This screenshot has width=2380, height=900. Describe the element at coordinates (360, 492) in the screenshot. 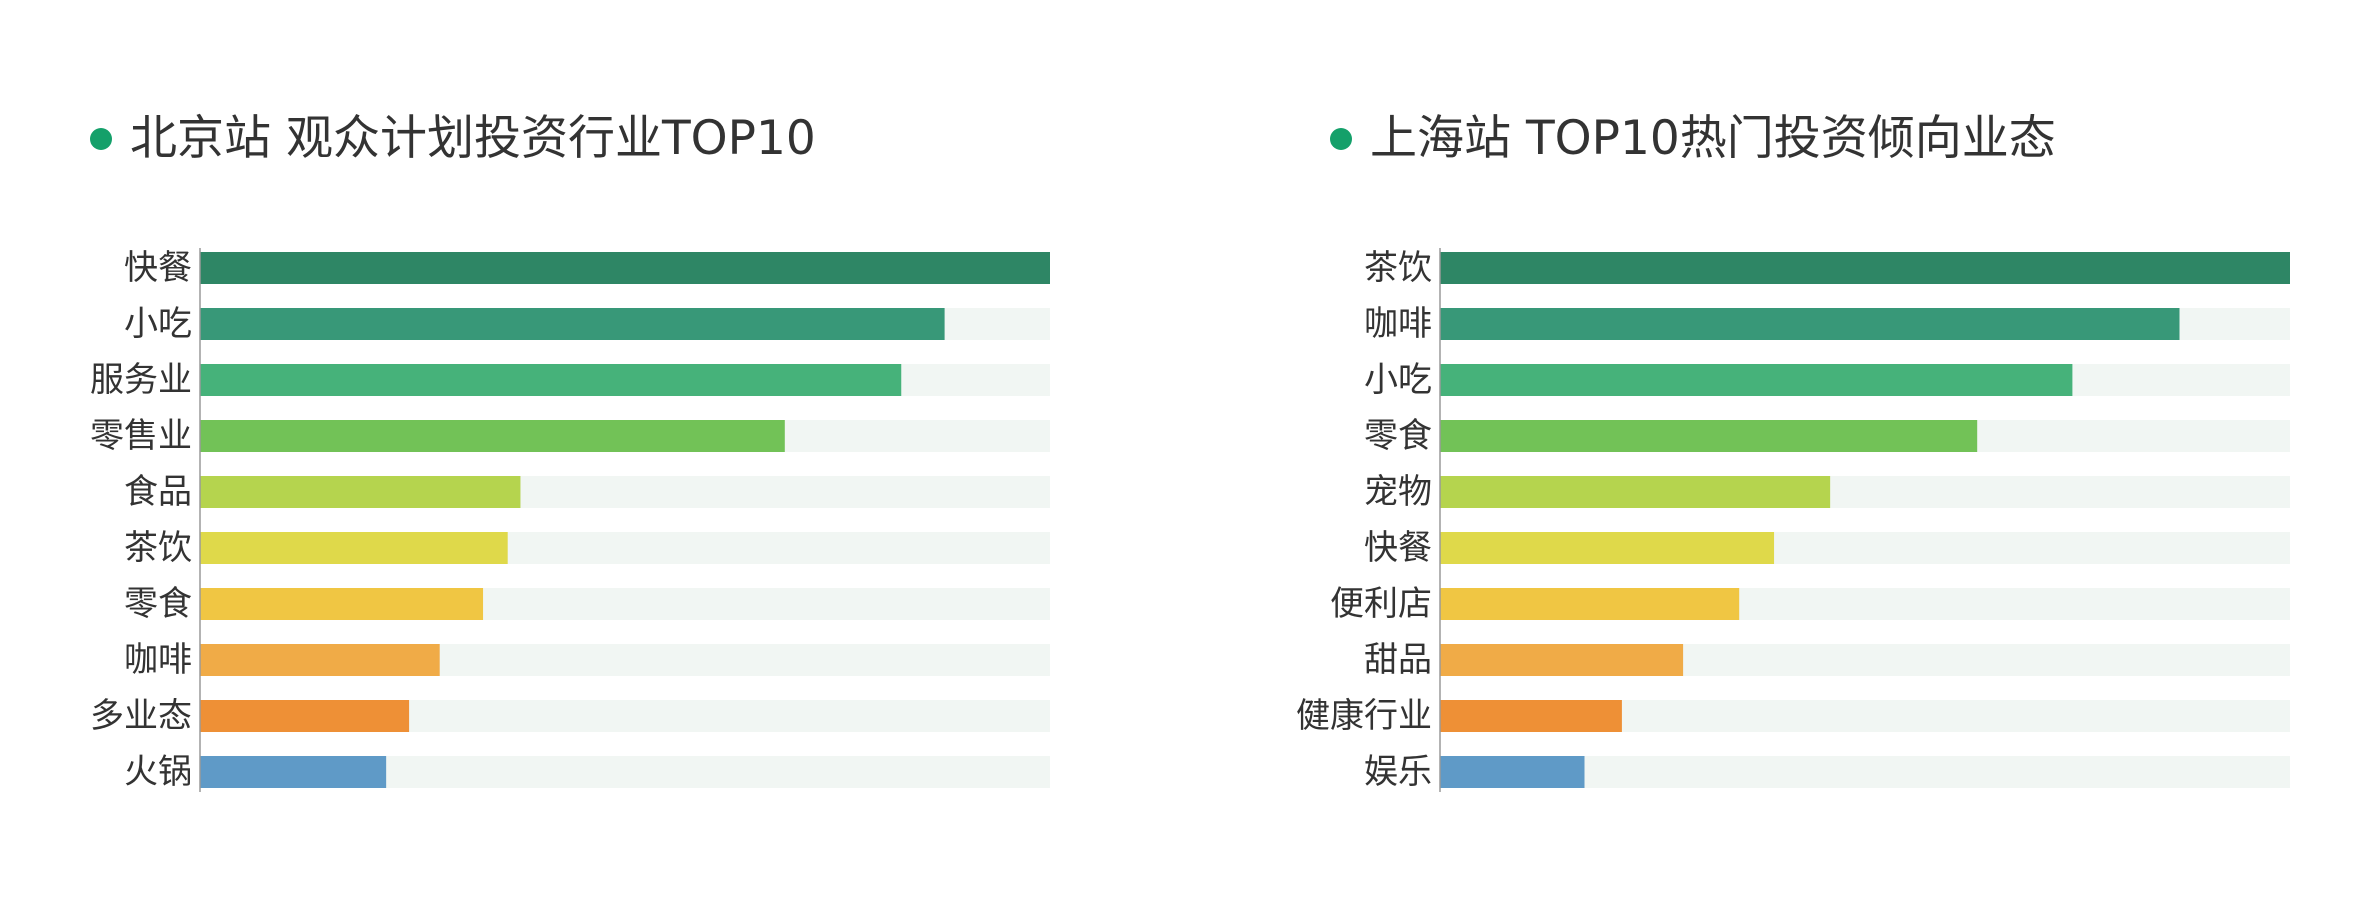

I see `bar-食品` at that location.